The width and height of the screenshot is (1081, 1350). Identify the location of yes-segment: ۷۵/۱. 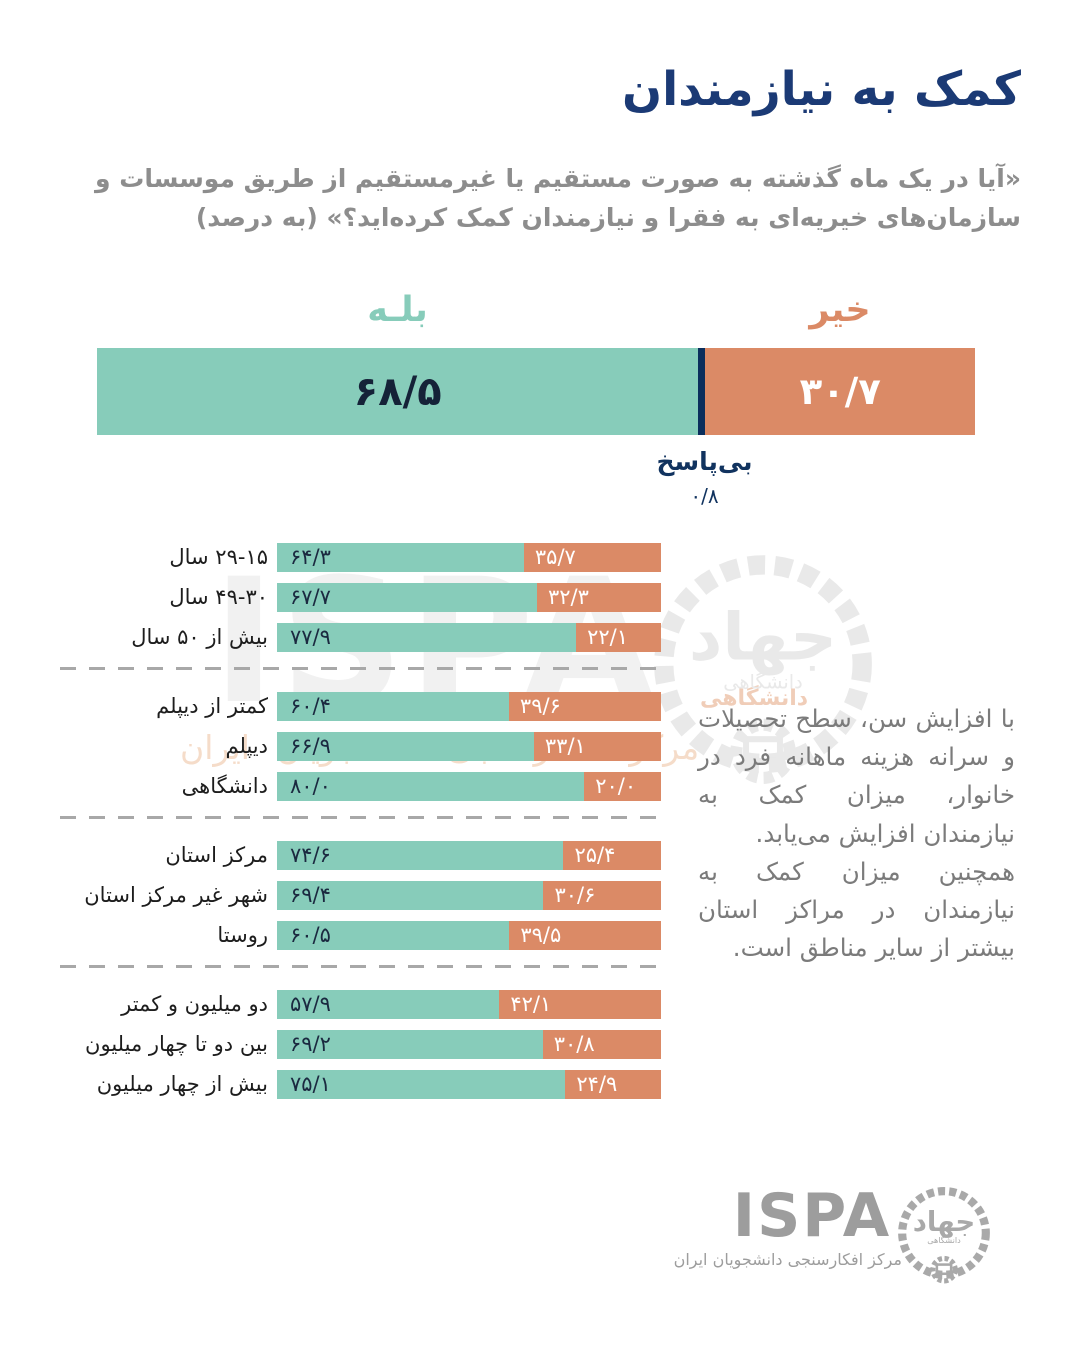
(421, 1084).